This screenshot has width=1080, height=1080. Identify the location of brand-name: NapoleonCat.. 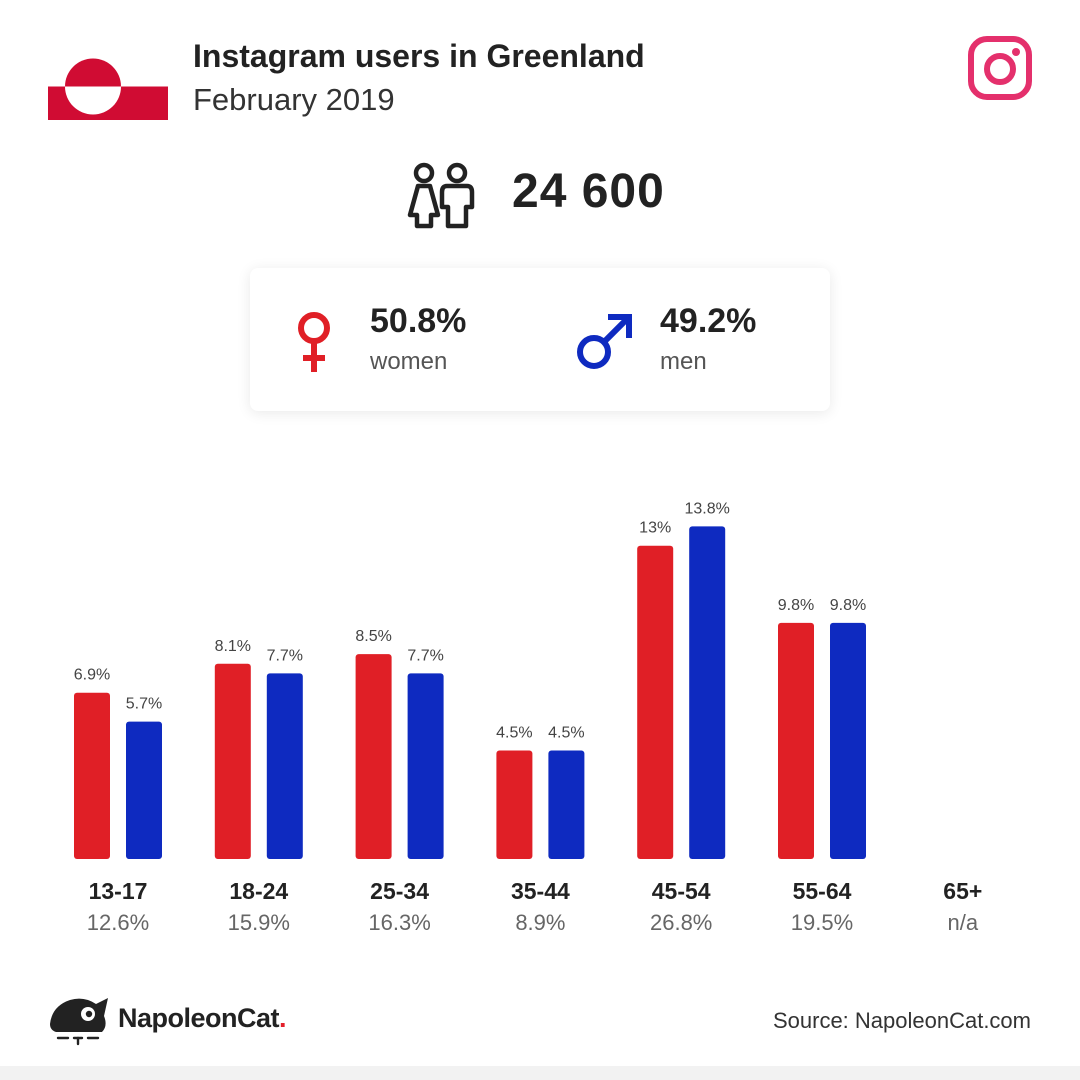
(202, 1018).